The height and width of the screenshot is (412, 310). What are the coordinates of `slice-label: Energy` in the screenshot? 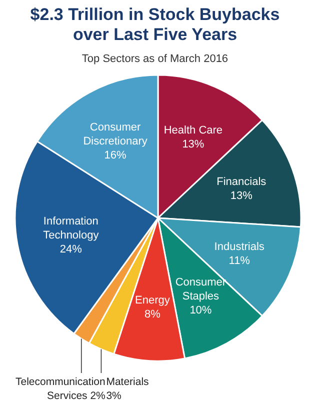 It's located at (152, 300).